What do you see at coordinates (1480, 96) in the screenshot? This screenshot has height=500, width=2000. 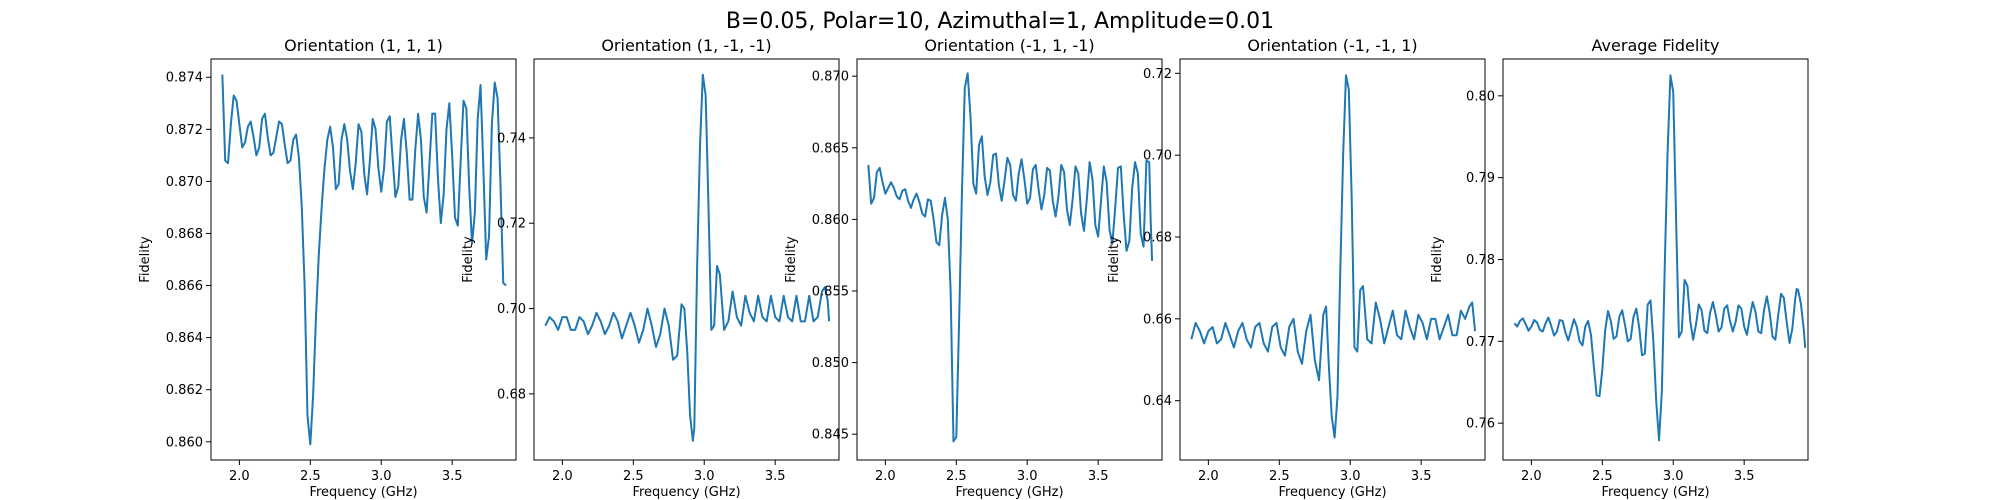 I see `y-tick-label: 0.80` at bounding box center [1480, 96].